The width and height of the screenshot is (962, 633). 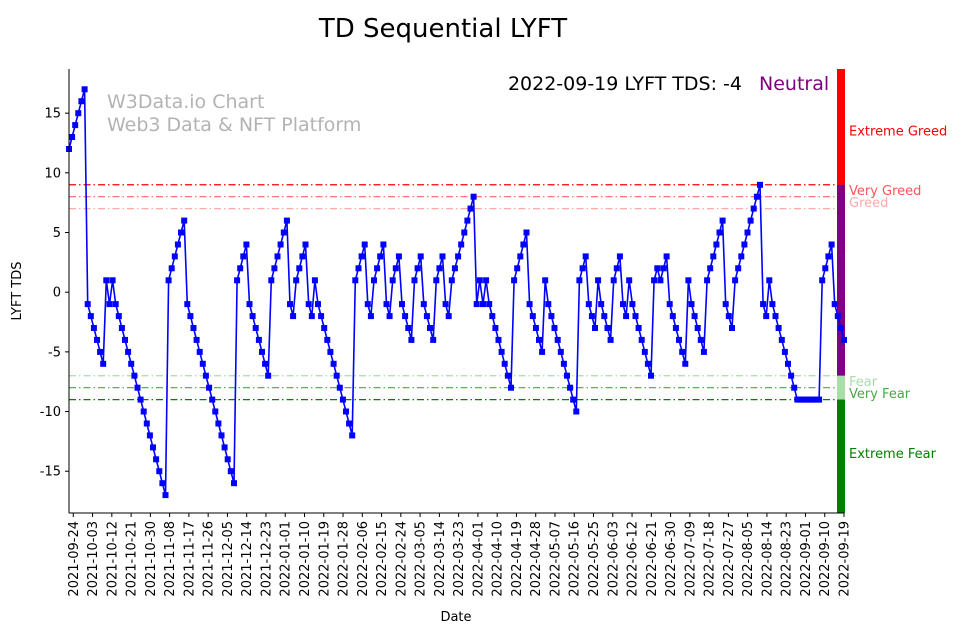 I want to click on x-tick-label: 2022-07-18, so click(x=710, y=559).